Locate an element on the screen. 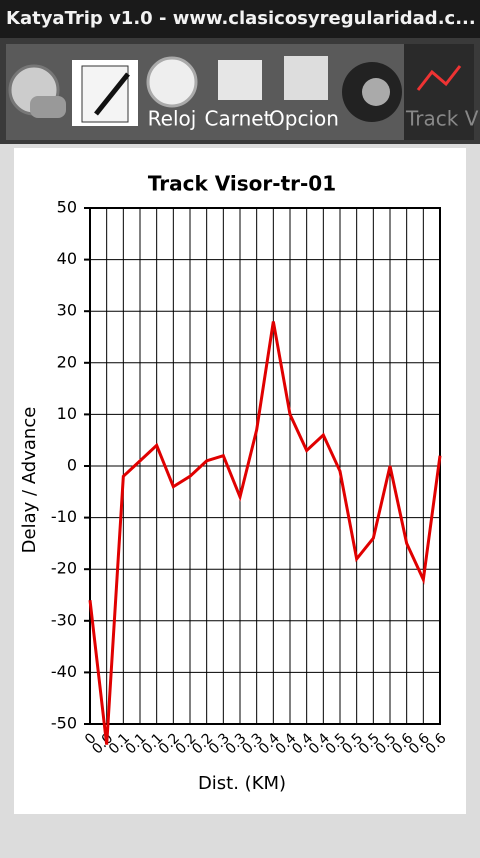  tab-label: Reloj is located at coordinates (172, 119).